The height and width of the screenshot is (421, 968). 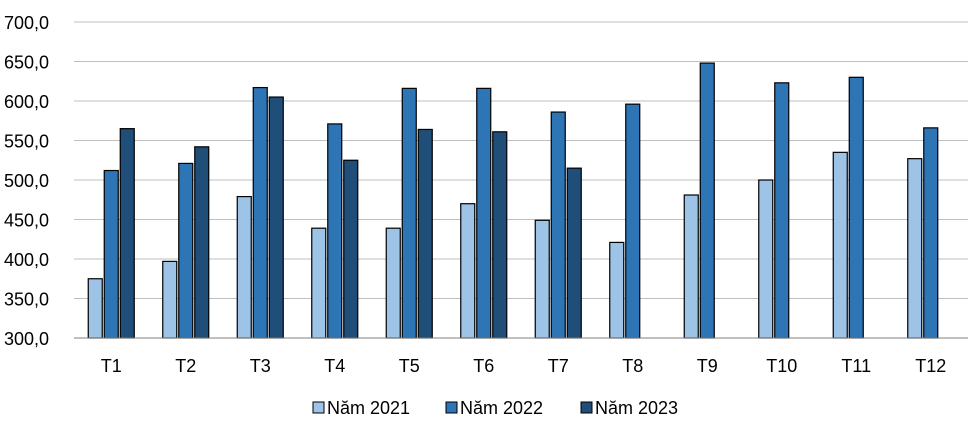 What do you see at coordinates (632, 366) in the screenshot?
I see `x-tick-label: T8` at bounding box center [632, 366].